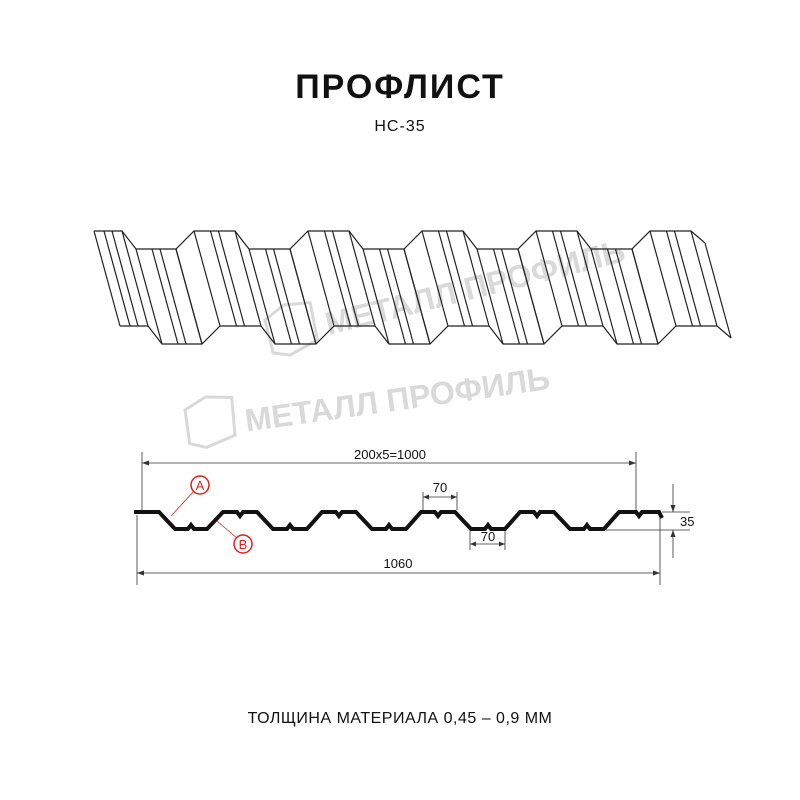 Image resolution: width=800 pixels, height=800 pixels. I want to click on watermark-top: МЕТАЛЛ ПРОФИЛЬ, so click(446, 295).